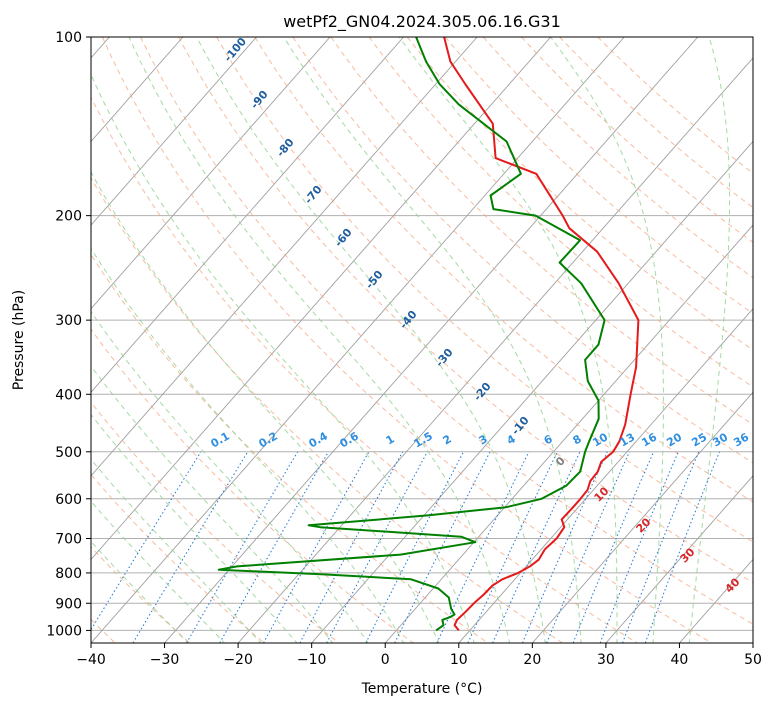 The image size is (775, 712). I want to click on x-tick-label: −40, so click(91, 660).